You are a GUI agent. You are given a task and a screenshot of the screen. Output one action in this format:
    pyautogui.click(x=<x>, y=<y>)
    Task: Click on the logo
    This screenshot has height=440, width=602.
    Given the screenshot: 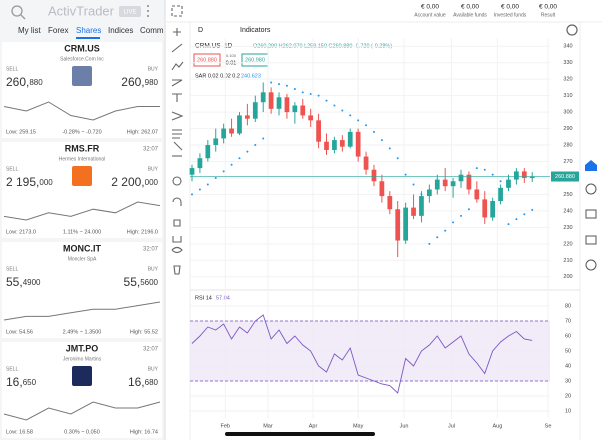 What is the action you would take?
    pyautogui.click(x=82, y=76)
    